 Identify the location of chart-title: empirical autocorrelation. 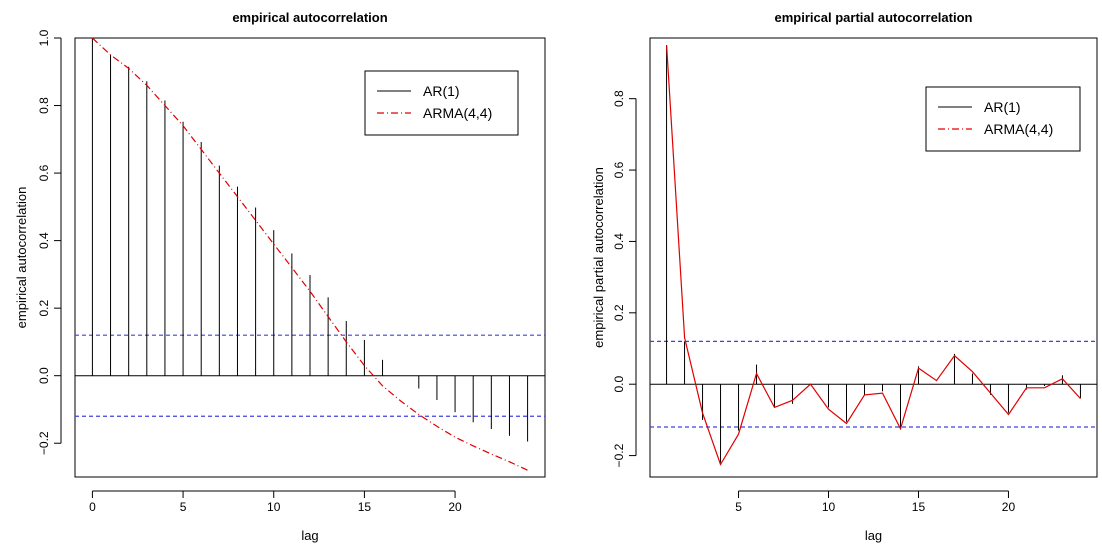
(309, 17).